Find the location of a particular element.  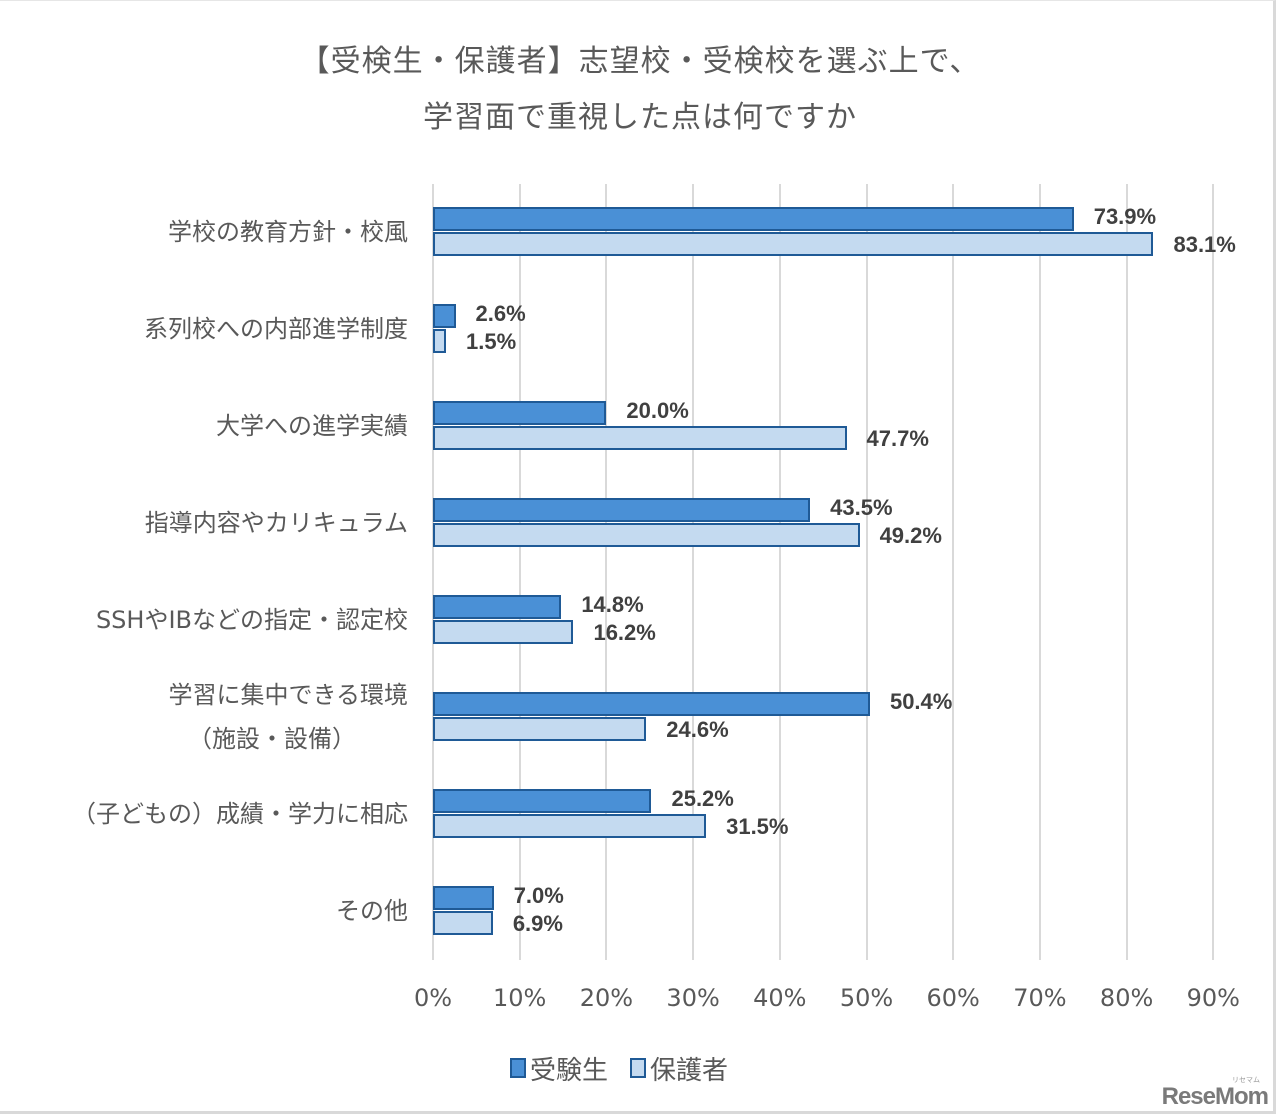

data-label: 47.7% is located at coordinates (897, 438).